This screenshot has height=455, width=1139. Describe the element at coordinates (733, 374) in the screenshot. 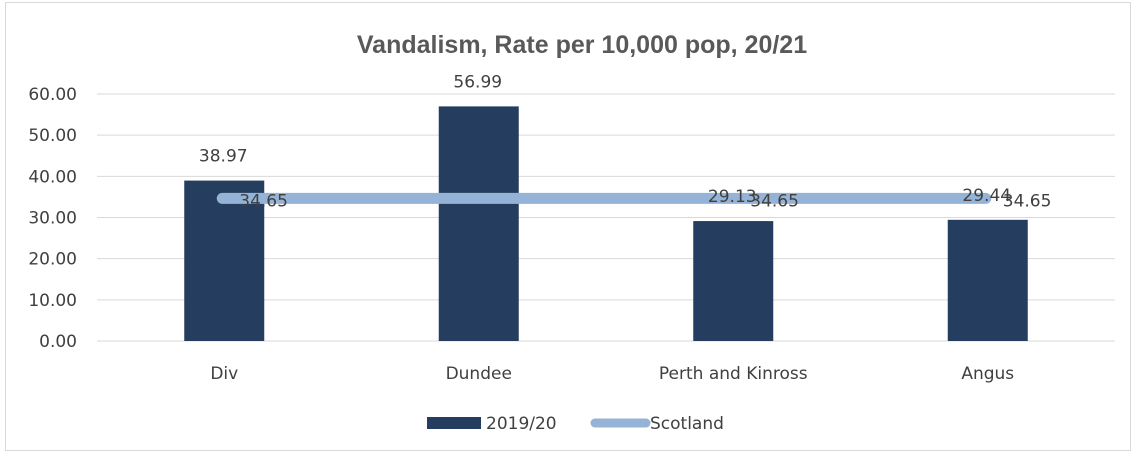

I see `x-tick-label: Perth and Kinross` at that location.